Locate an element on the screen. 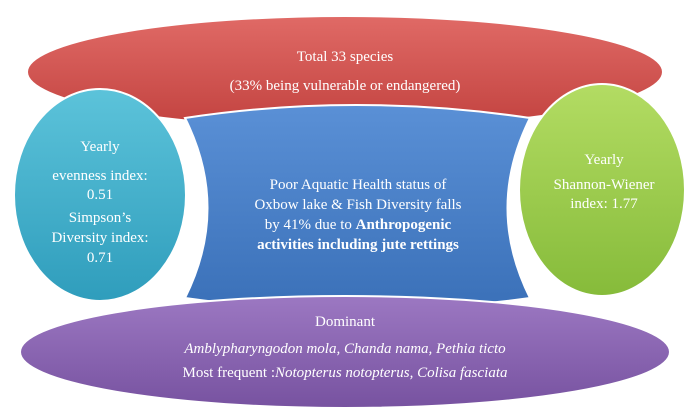 The width and height of the screenshot is (692, 418). right-circle is located at coordinates (602, 190).